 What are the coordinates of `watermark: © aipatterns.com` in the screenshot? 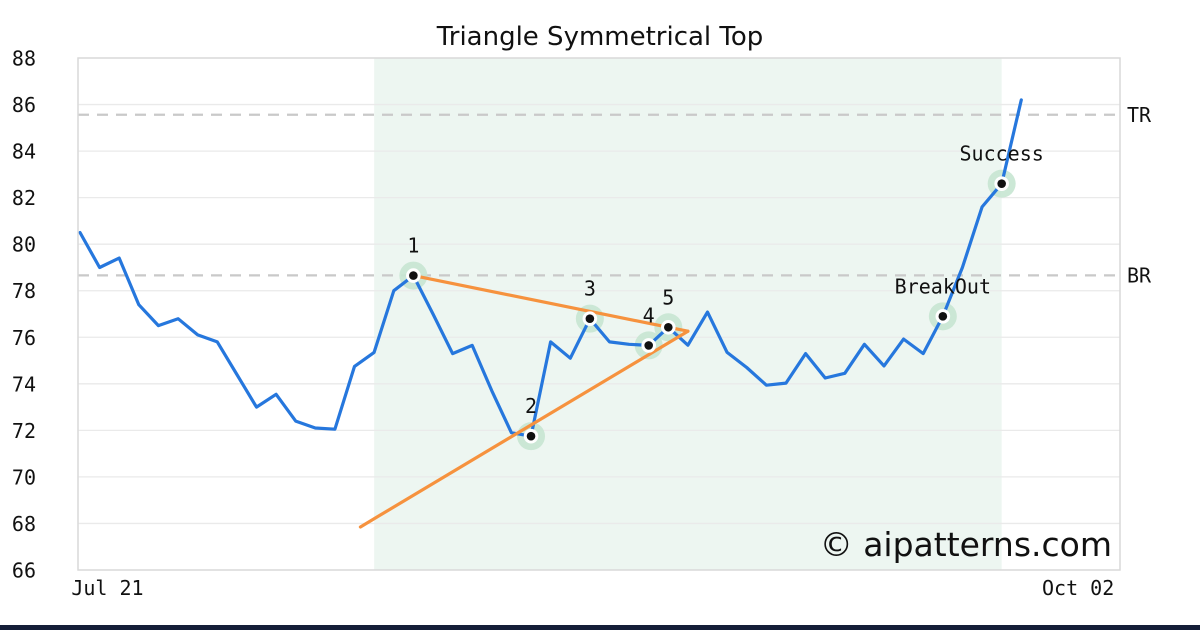 It's located at (966, 544).